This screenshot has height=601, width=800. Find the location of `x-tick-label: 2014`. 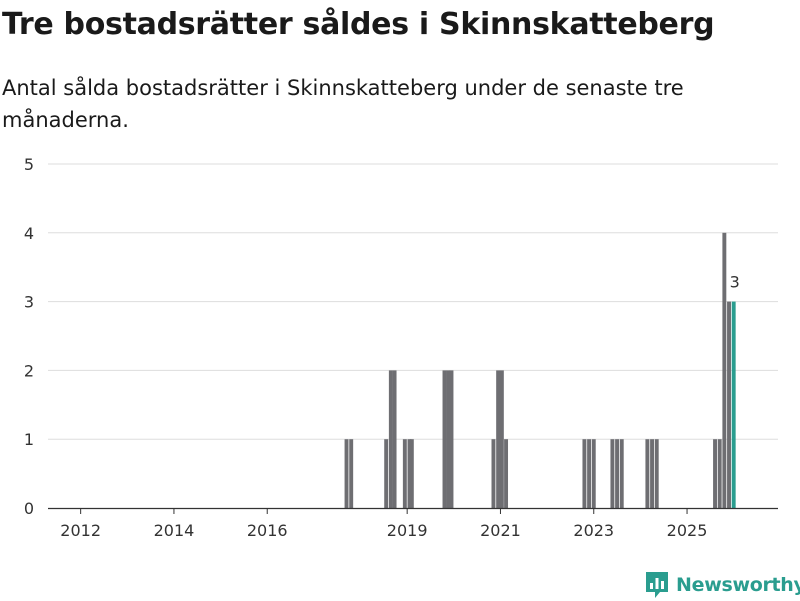

x-tick-label: 2014 is located at coordinates (174, 530).